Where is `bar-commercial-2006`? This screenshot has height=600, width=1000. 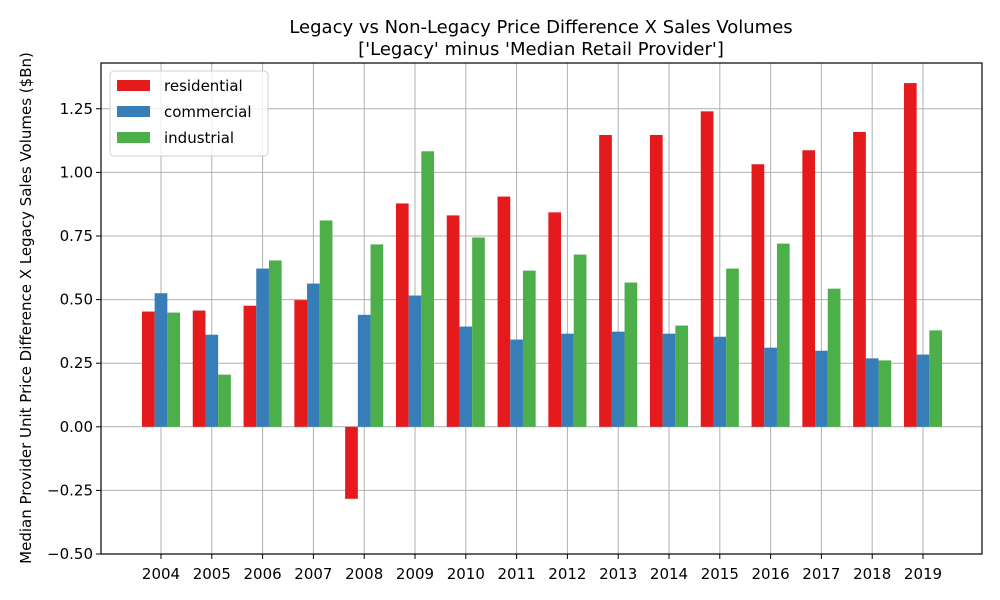
bar-commercial-2006 is located at coordinates (262, 347).